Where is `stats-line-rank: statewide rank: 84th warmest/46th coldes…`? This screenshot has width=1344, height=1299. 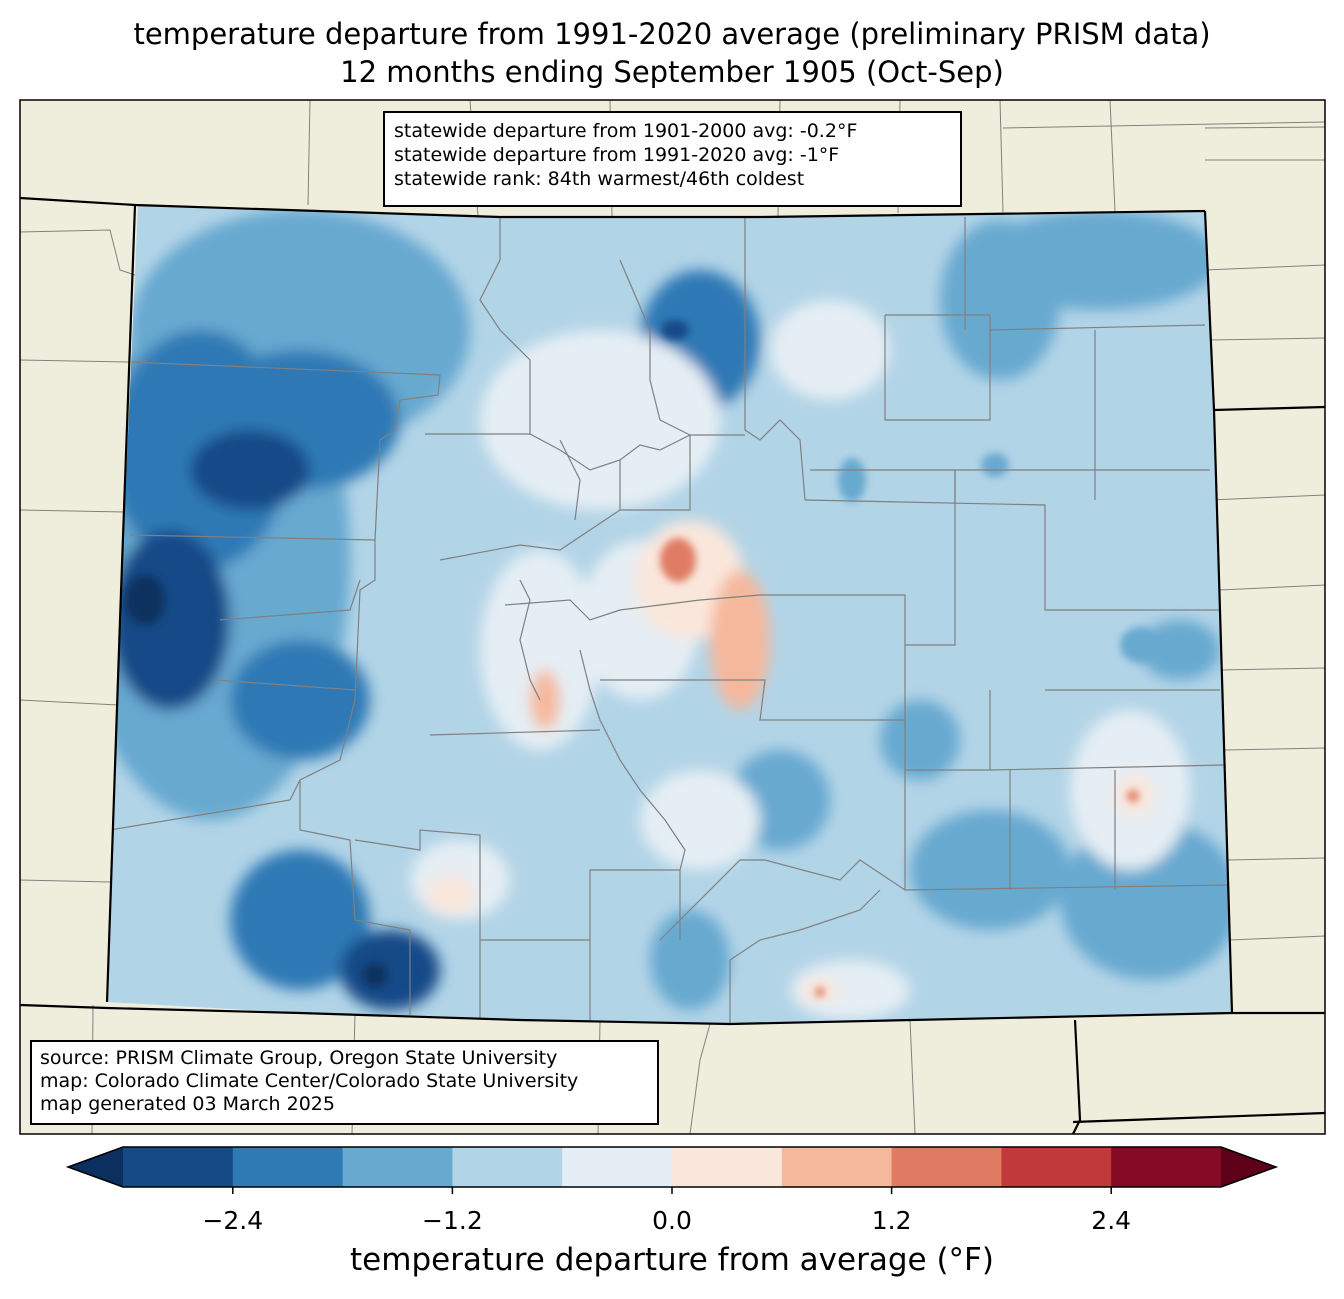 stats-line-rank: statewide rank: 84th warmest/46th coldes… is located at coordinates (599, 179).